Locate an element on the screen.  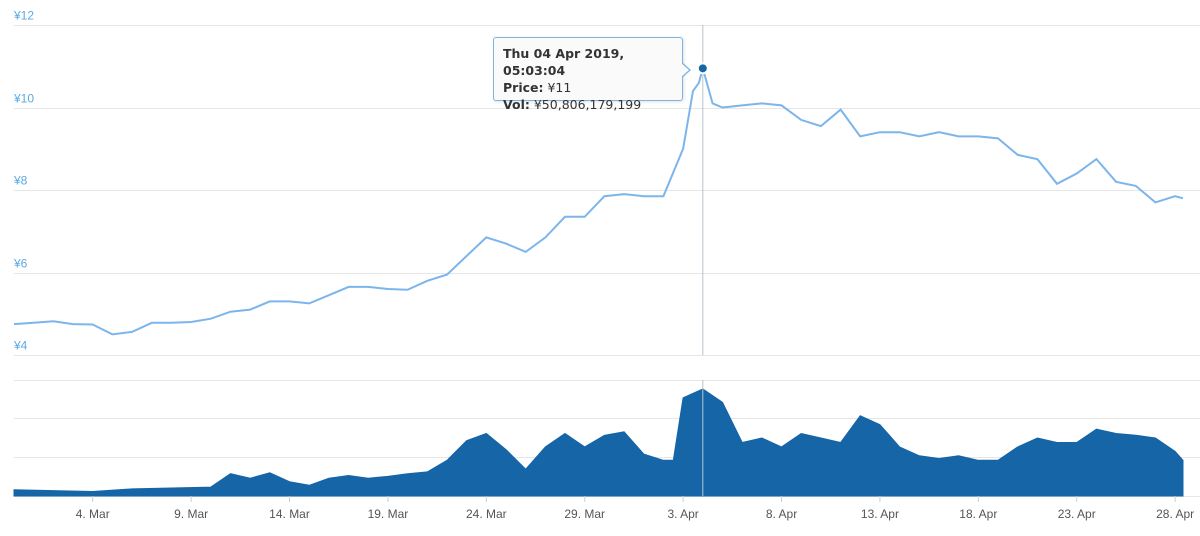
tooltip-price-value: ¥11 is located at coordinates (559, 87).